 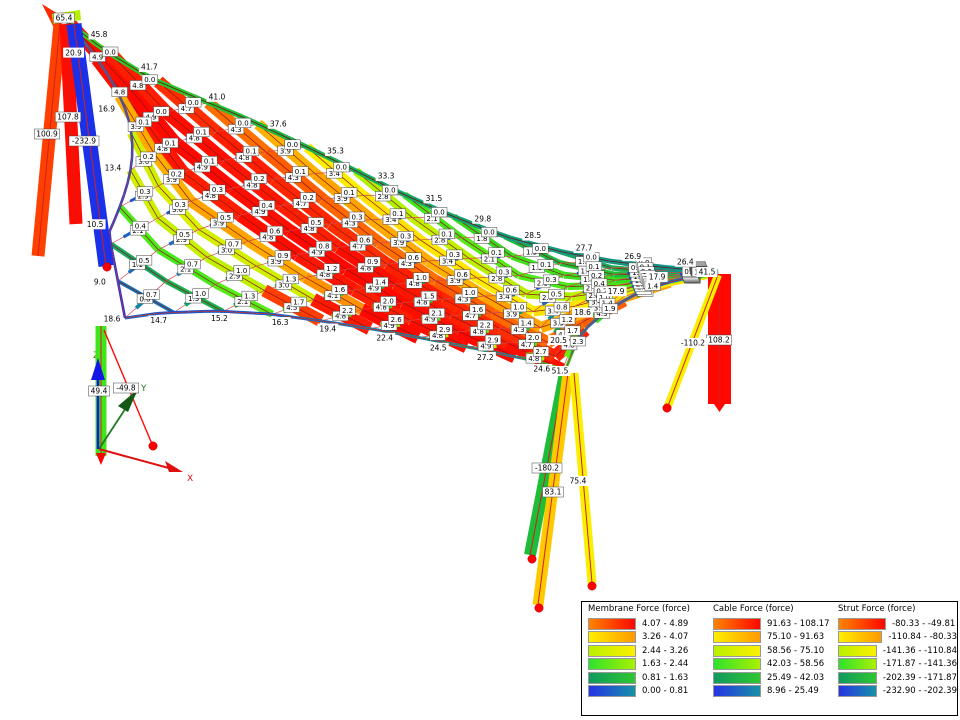 What do you see at coordinates (489, 259) in the screenshot?
I see `force-value-label: 2.1` at bounding box center [489, 259].